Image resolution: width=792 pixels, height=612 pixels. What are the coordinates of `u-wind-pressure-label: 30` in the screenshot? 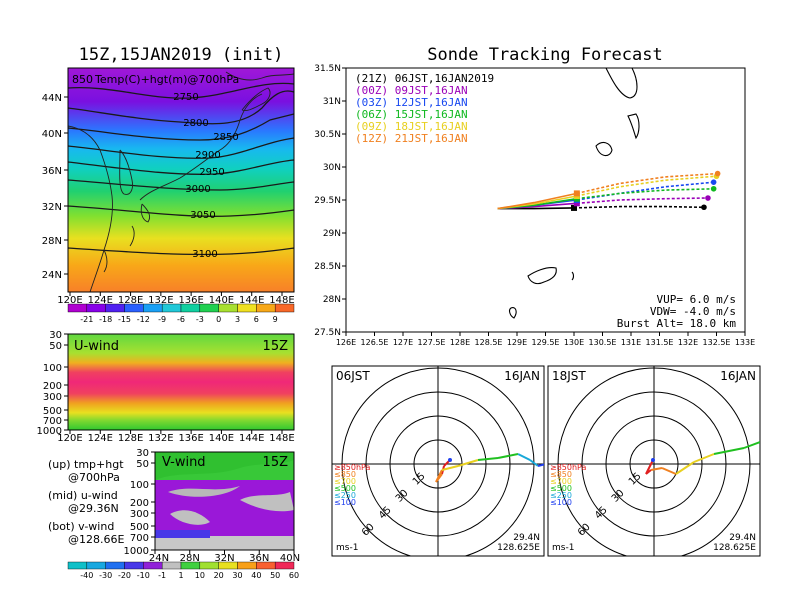 It's located at (55, 335).